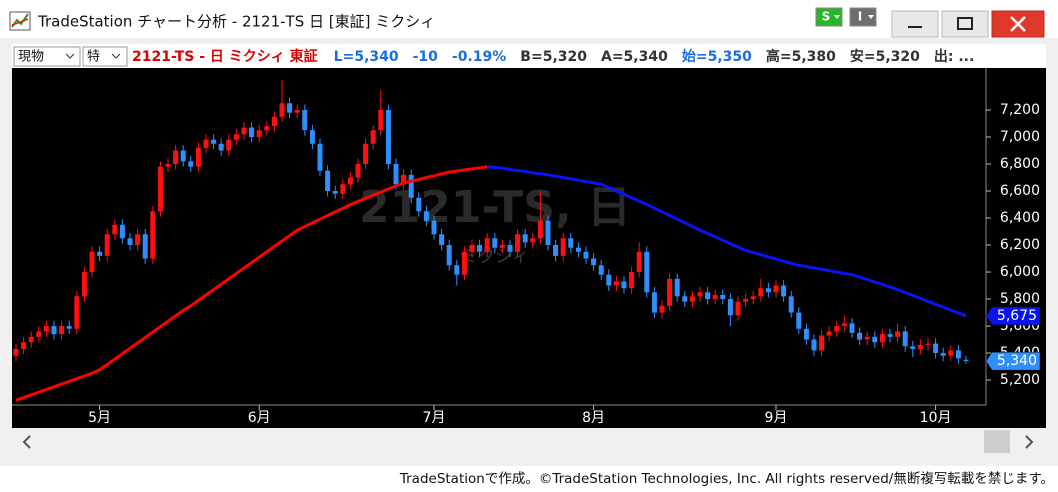  I want to click on moving-average, so click(727, 241).